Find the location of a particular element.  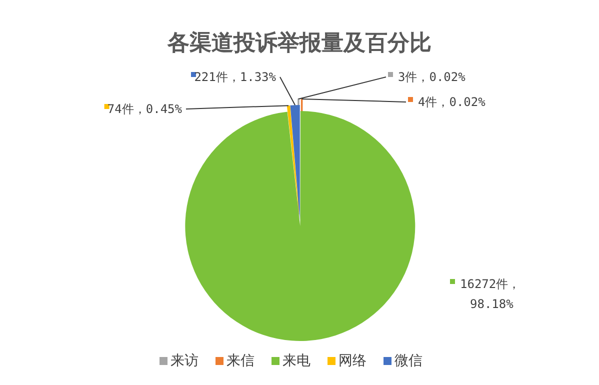

data-label: 16272件，98.18% is located at coordinates (490, 294).